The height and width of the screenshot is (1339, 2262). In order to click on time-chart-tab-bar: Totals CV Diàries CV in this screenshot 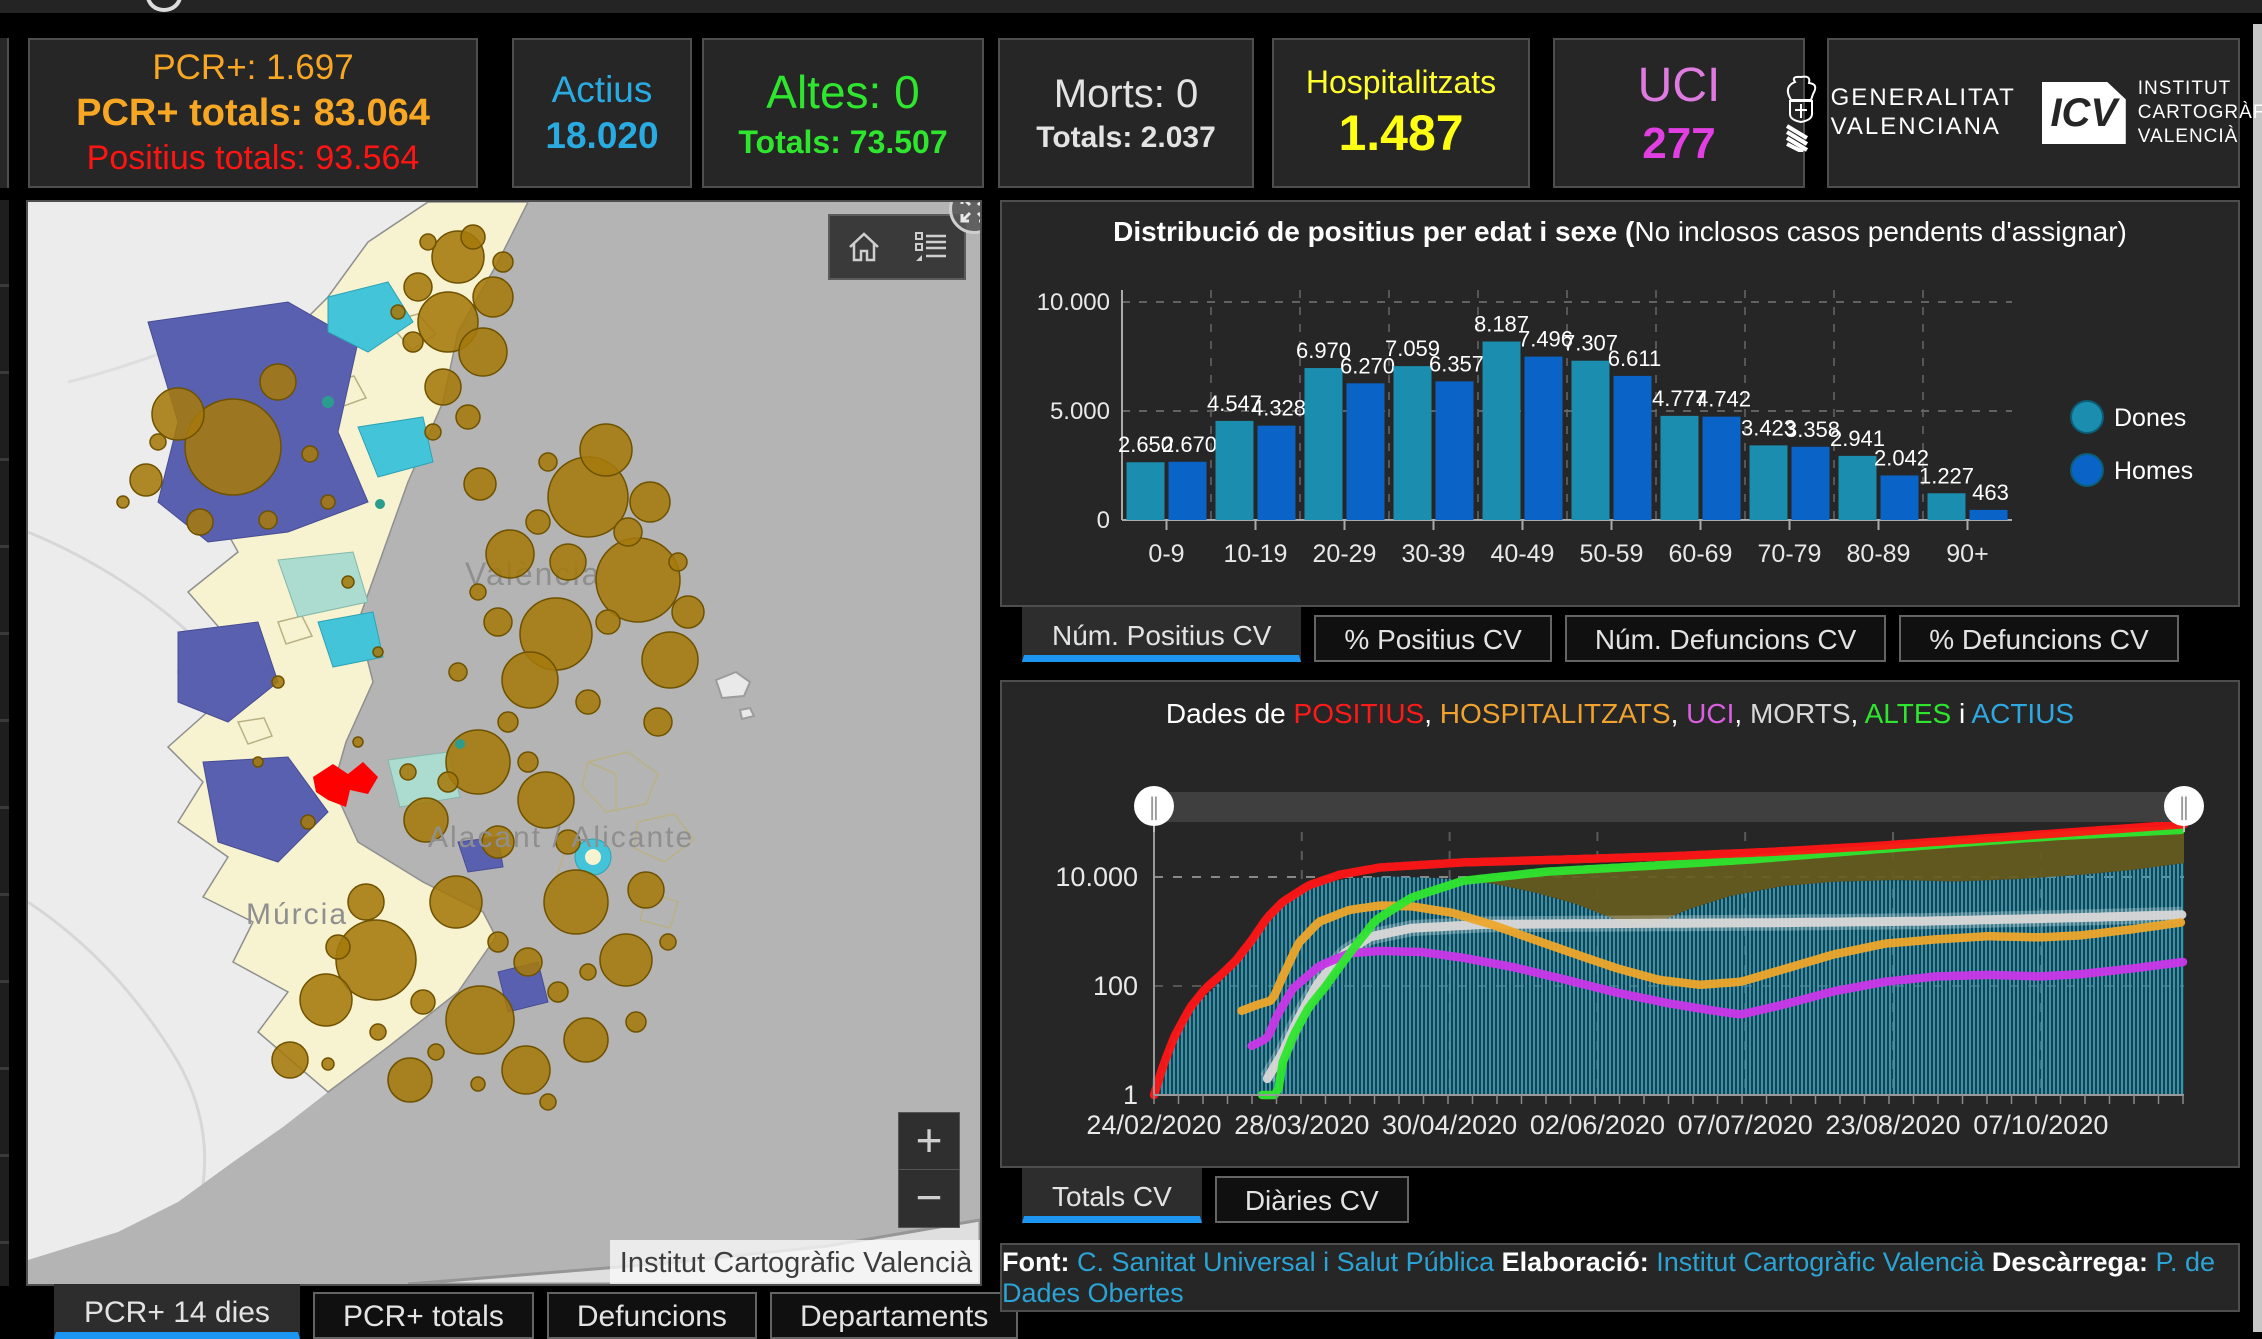, I will do `click(1215, 1195)`.